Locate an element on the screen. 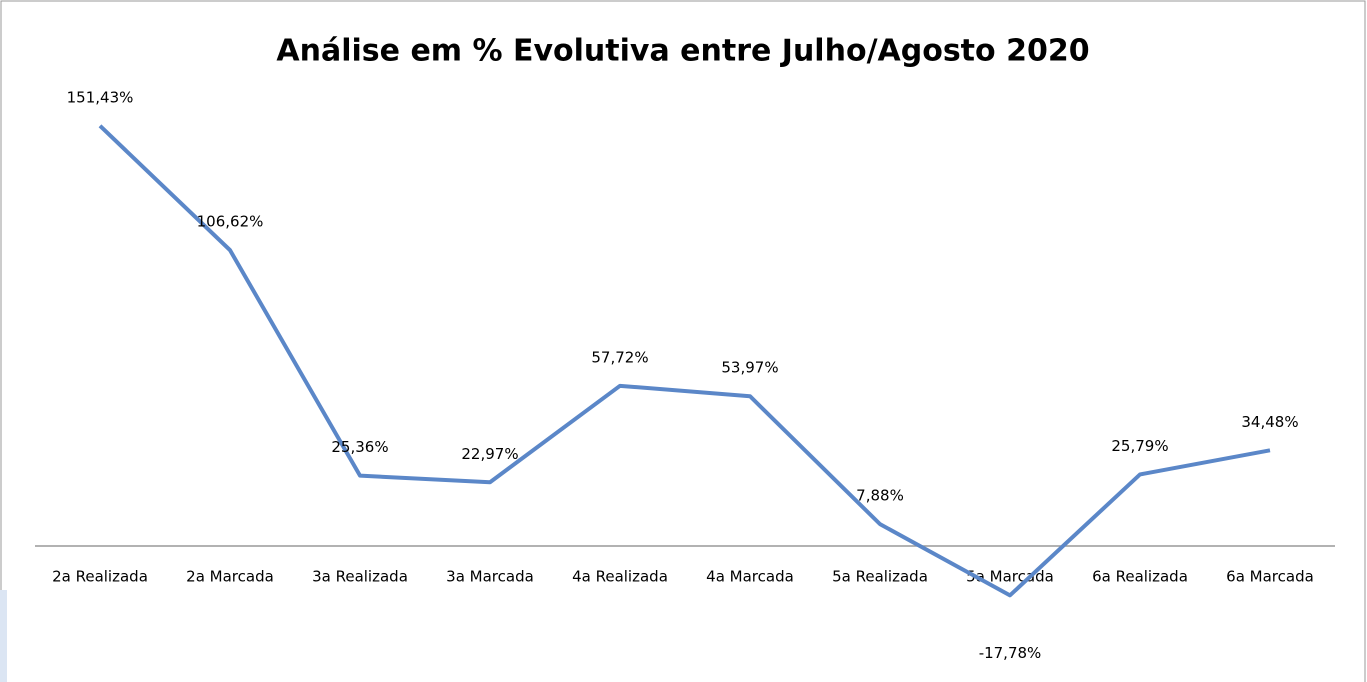 The width and height of the screenshot is (1367, 682). data-label: 34,48% is located at coordinates (1269, 422).